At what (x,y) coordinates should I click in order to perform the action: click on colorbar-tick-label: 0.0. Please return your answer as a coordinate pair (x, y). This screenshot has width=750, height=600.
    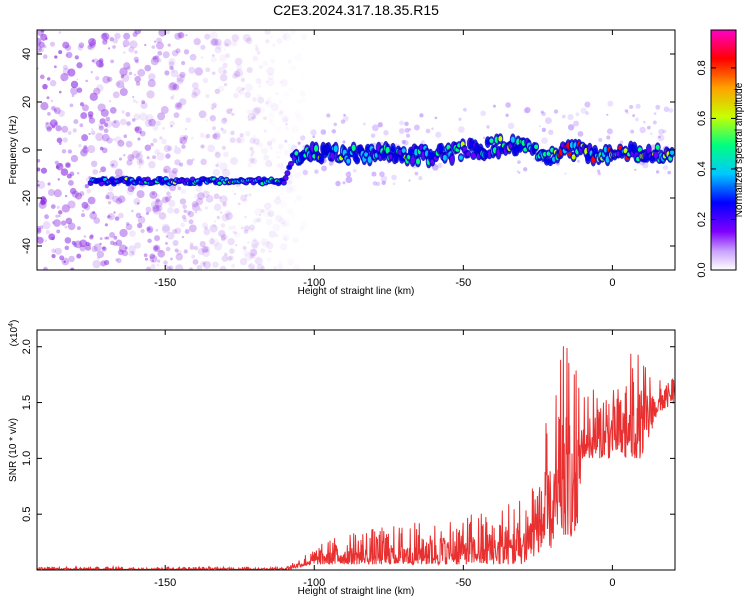
    Looking at the image, I should click on (702, 269).